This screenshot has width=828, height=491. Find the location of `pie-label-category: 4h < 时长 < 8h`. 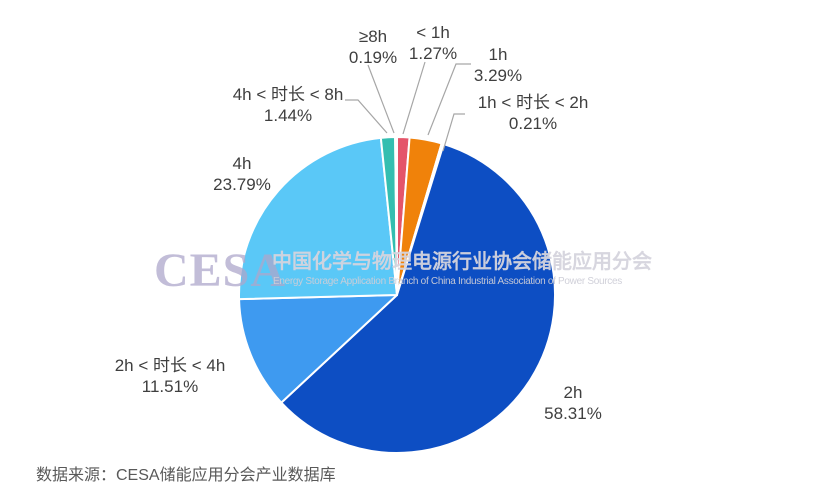

pie-label-category: 4h < 时长 < 8h is located at coordinates (288, 94).